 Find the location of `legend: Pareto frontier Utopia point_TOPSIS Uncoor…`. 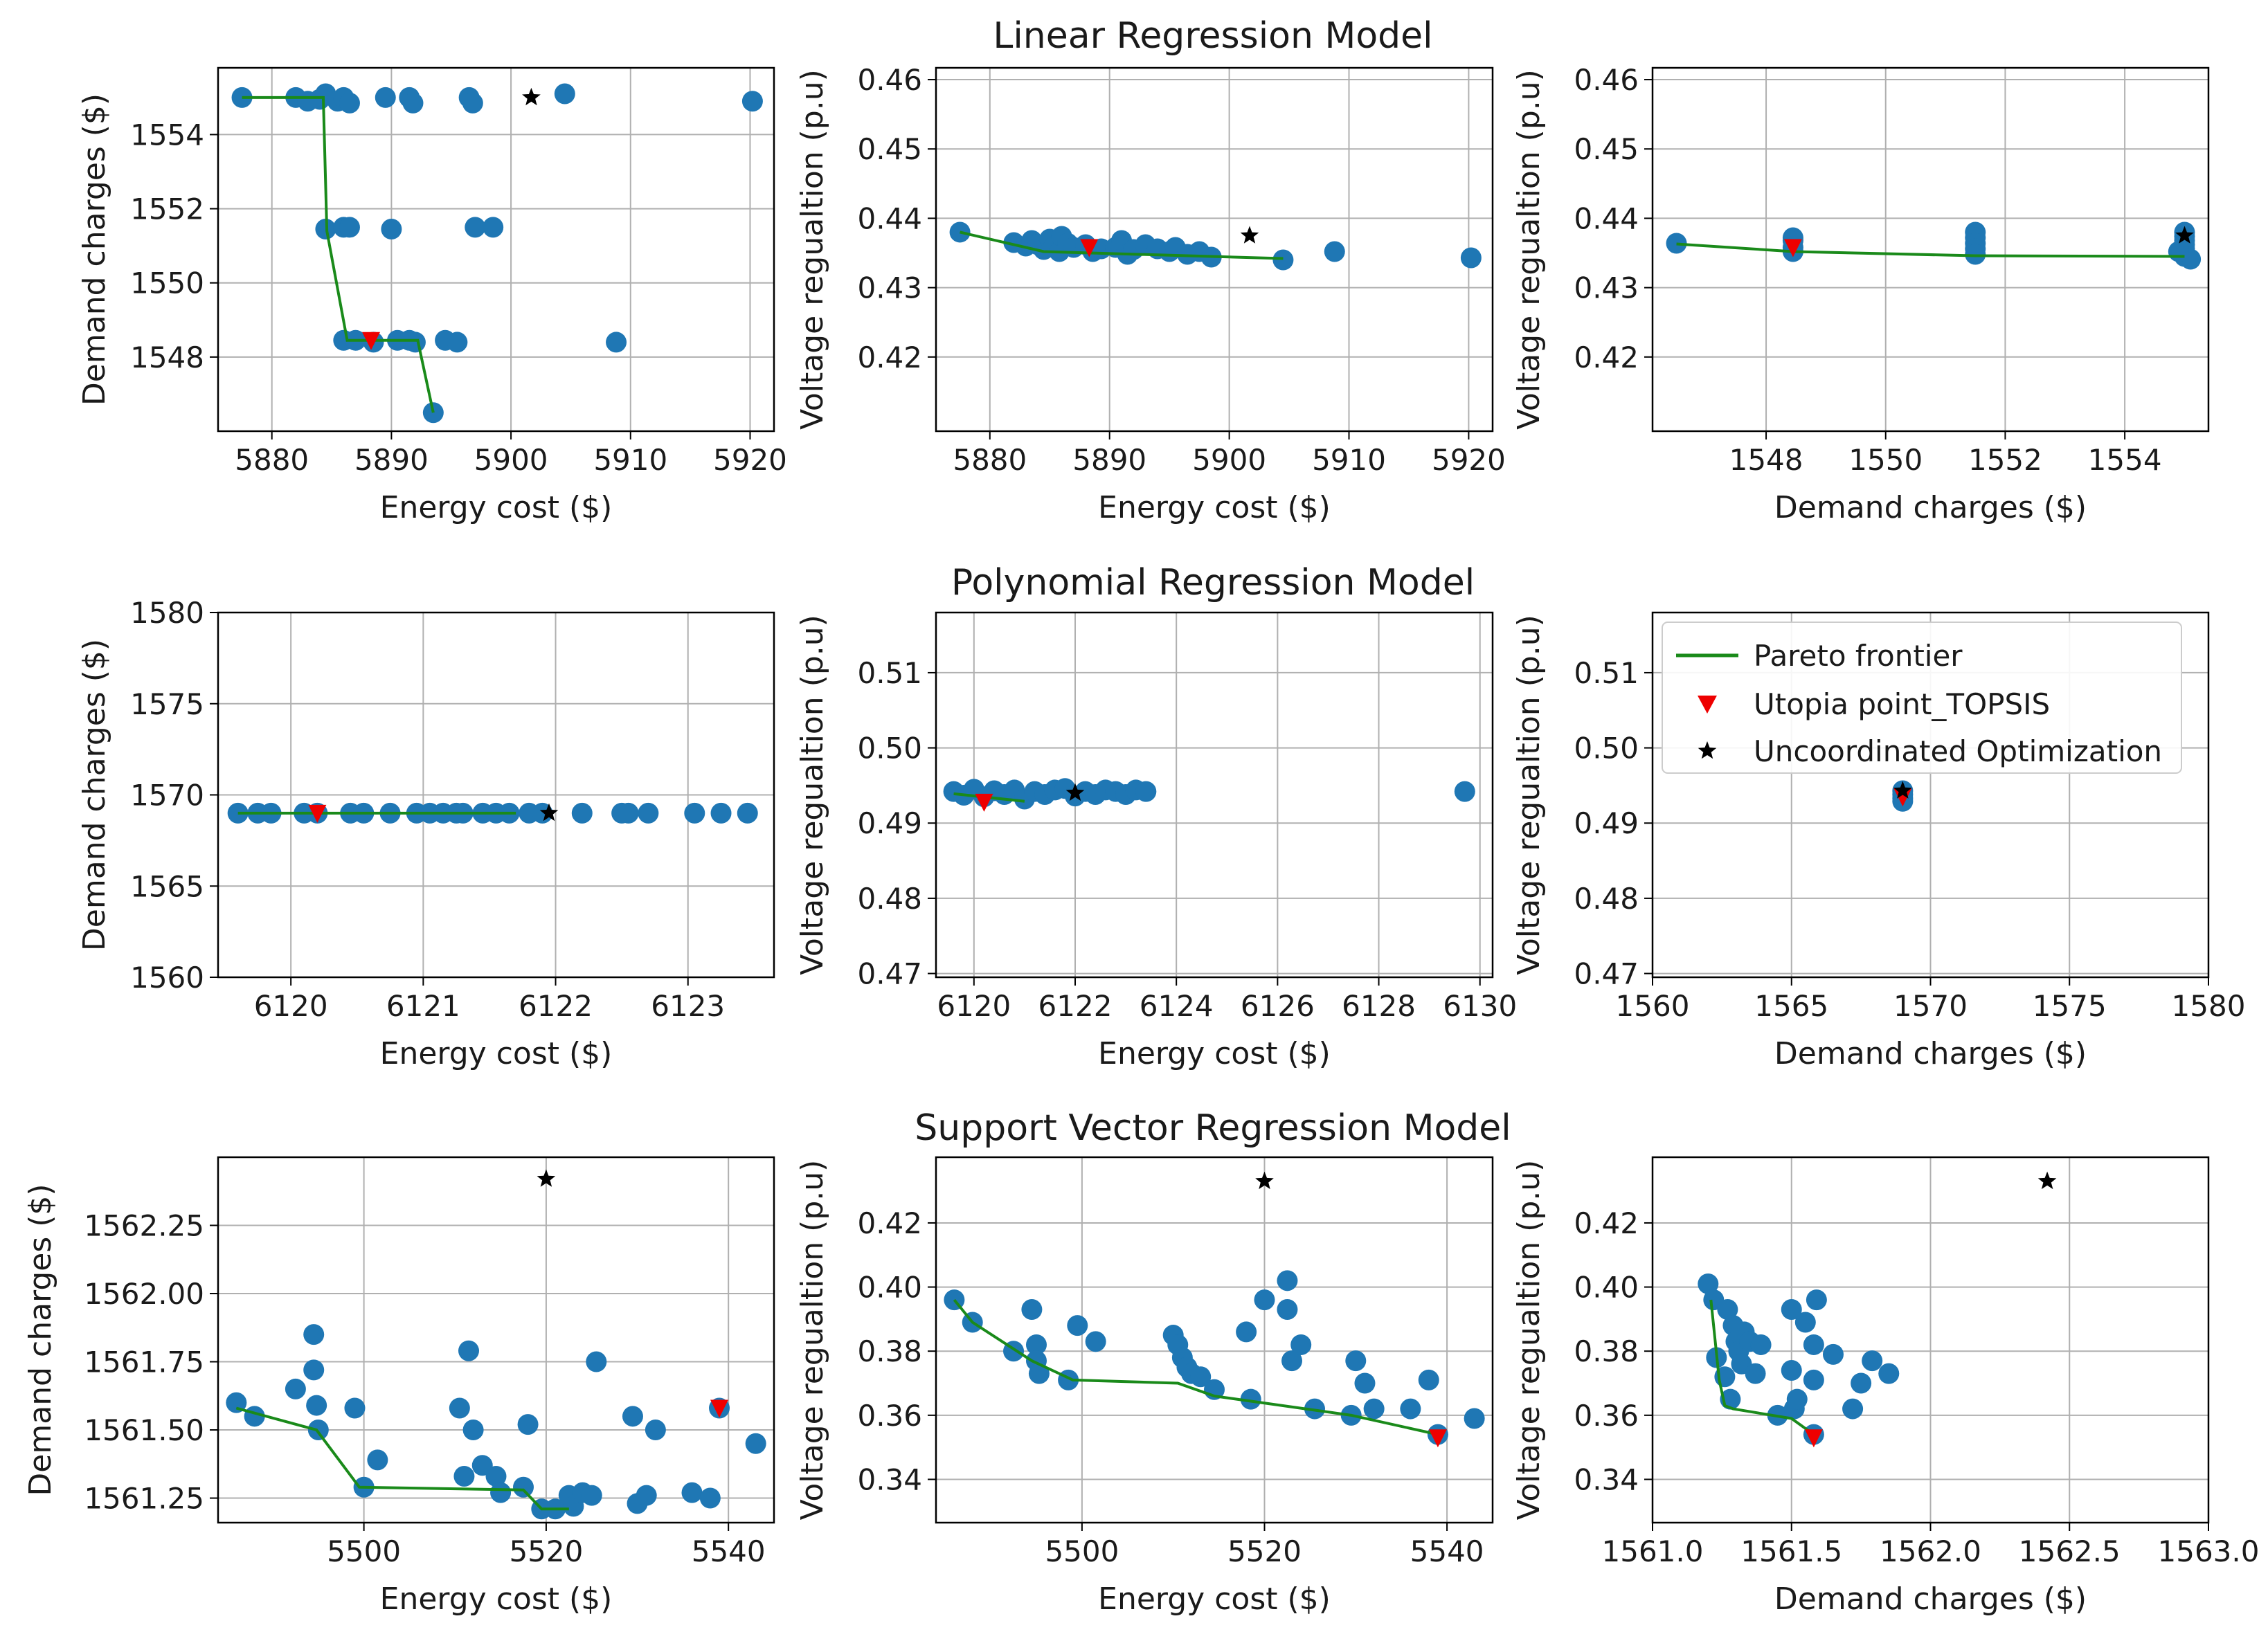

legend: Pareto frontier Utopia point_TOPSIS Uncoor… is located at coordinates (1922, 698).